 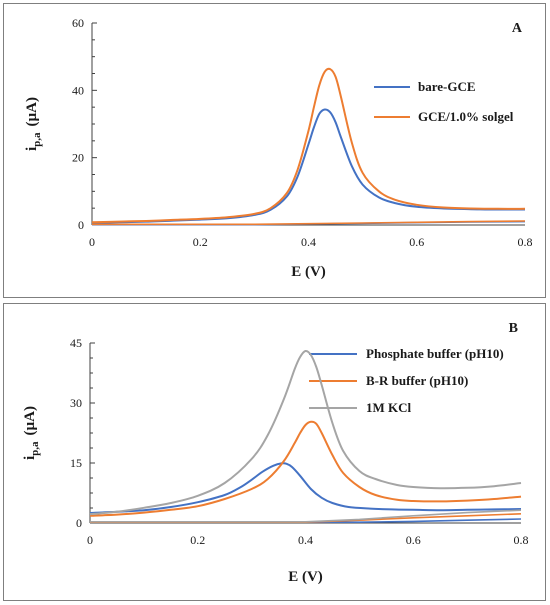 I want to click on chart-b-legend-label-1m-kcl: 1M KCl, so click(x=389, y=407).